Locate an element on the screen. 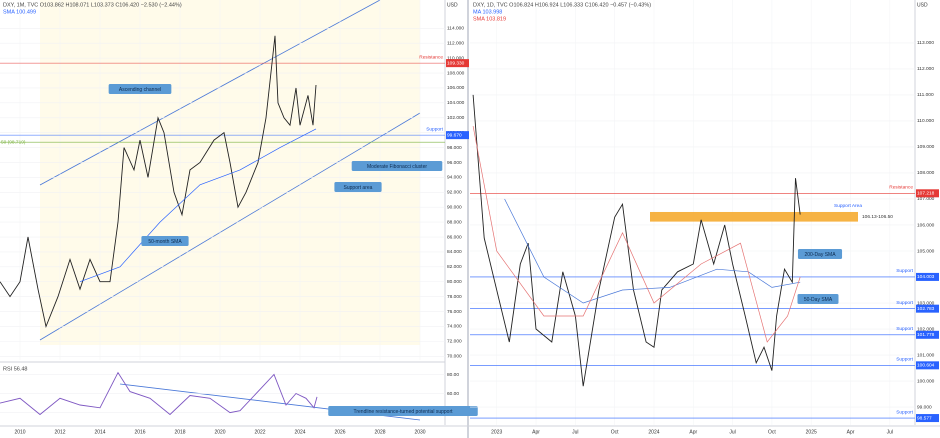 The image size is (940, 438). x-tick-label: 2018 is located at coordinates (179, 432).